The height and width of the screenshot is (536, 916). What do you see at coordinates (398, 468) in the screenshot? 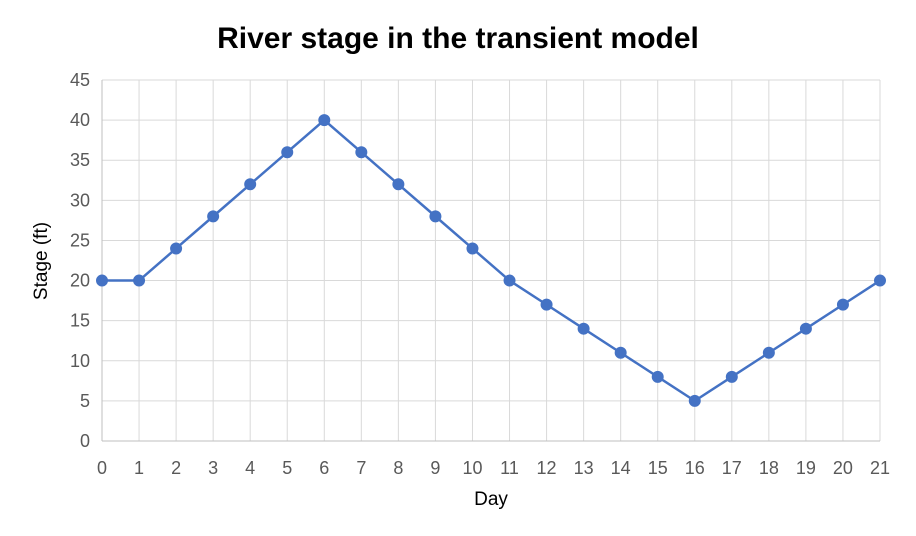
I see `x-tick-label: 8` at bounding box center [398, 468].